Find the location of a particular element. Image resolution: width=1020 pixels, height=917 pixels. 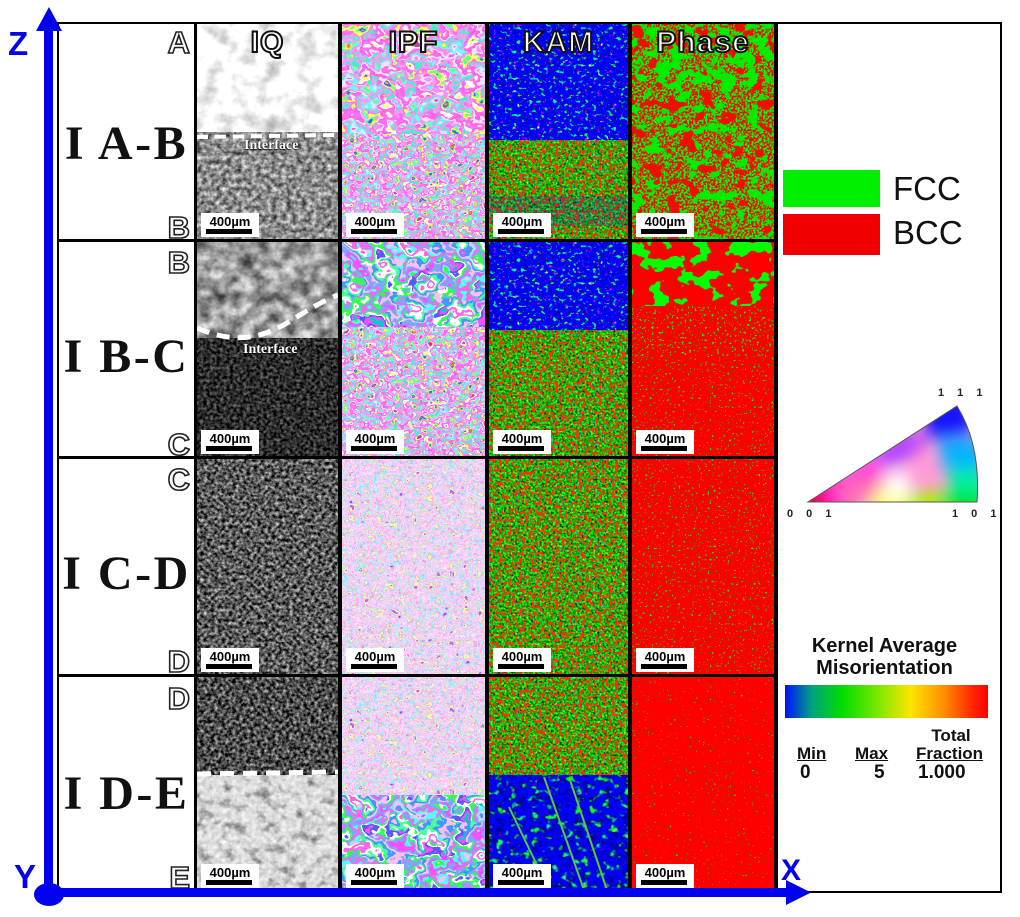

svg-text: 1 0 1 is located at coordinates (976, 514).